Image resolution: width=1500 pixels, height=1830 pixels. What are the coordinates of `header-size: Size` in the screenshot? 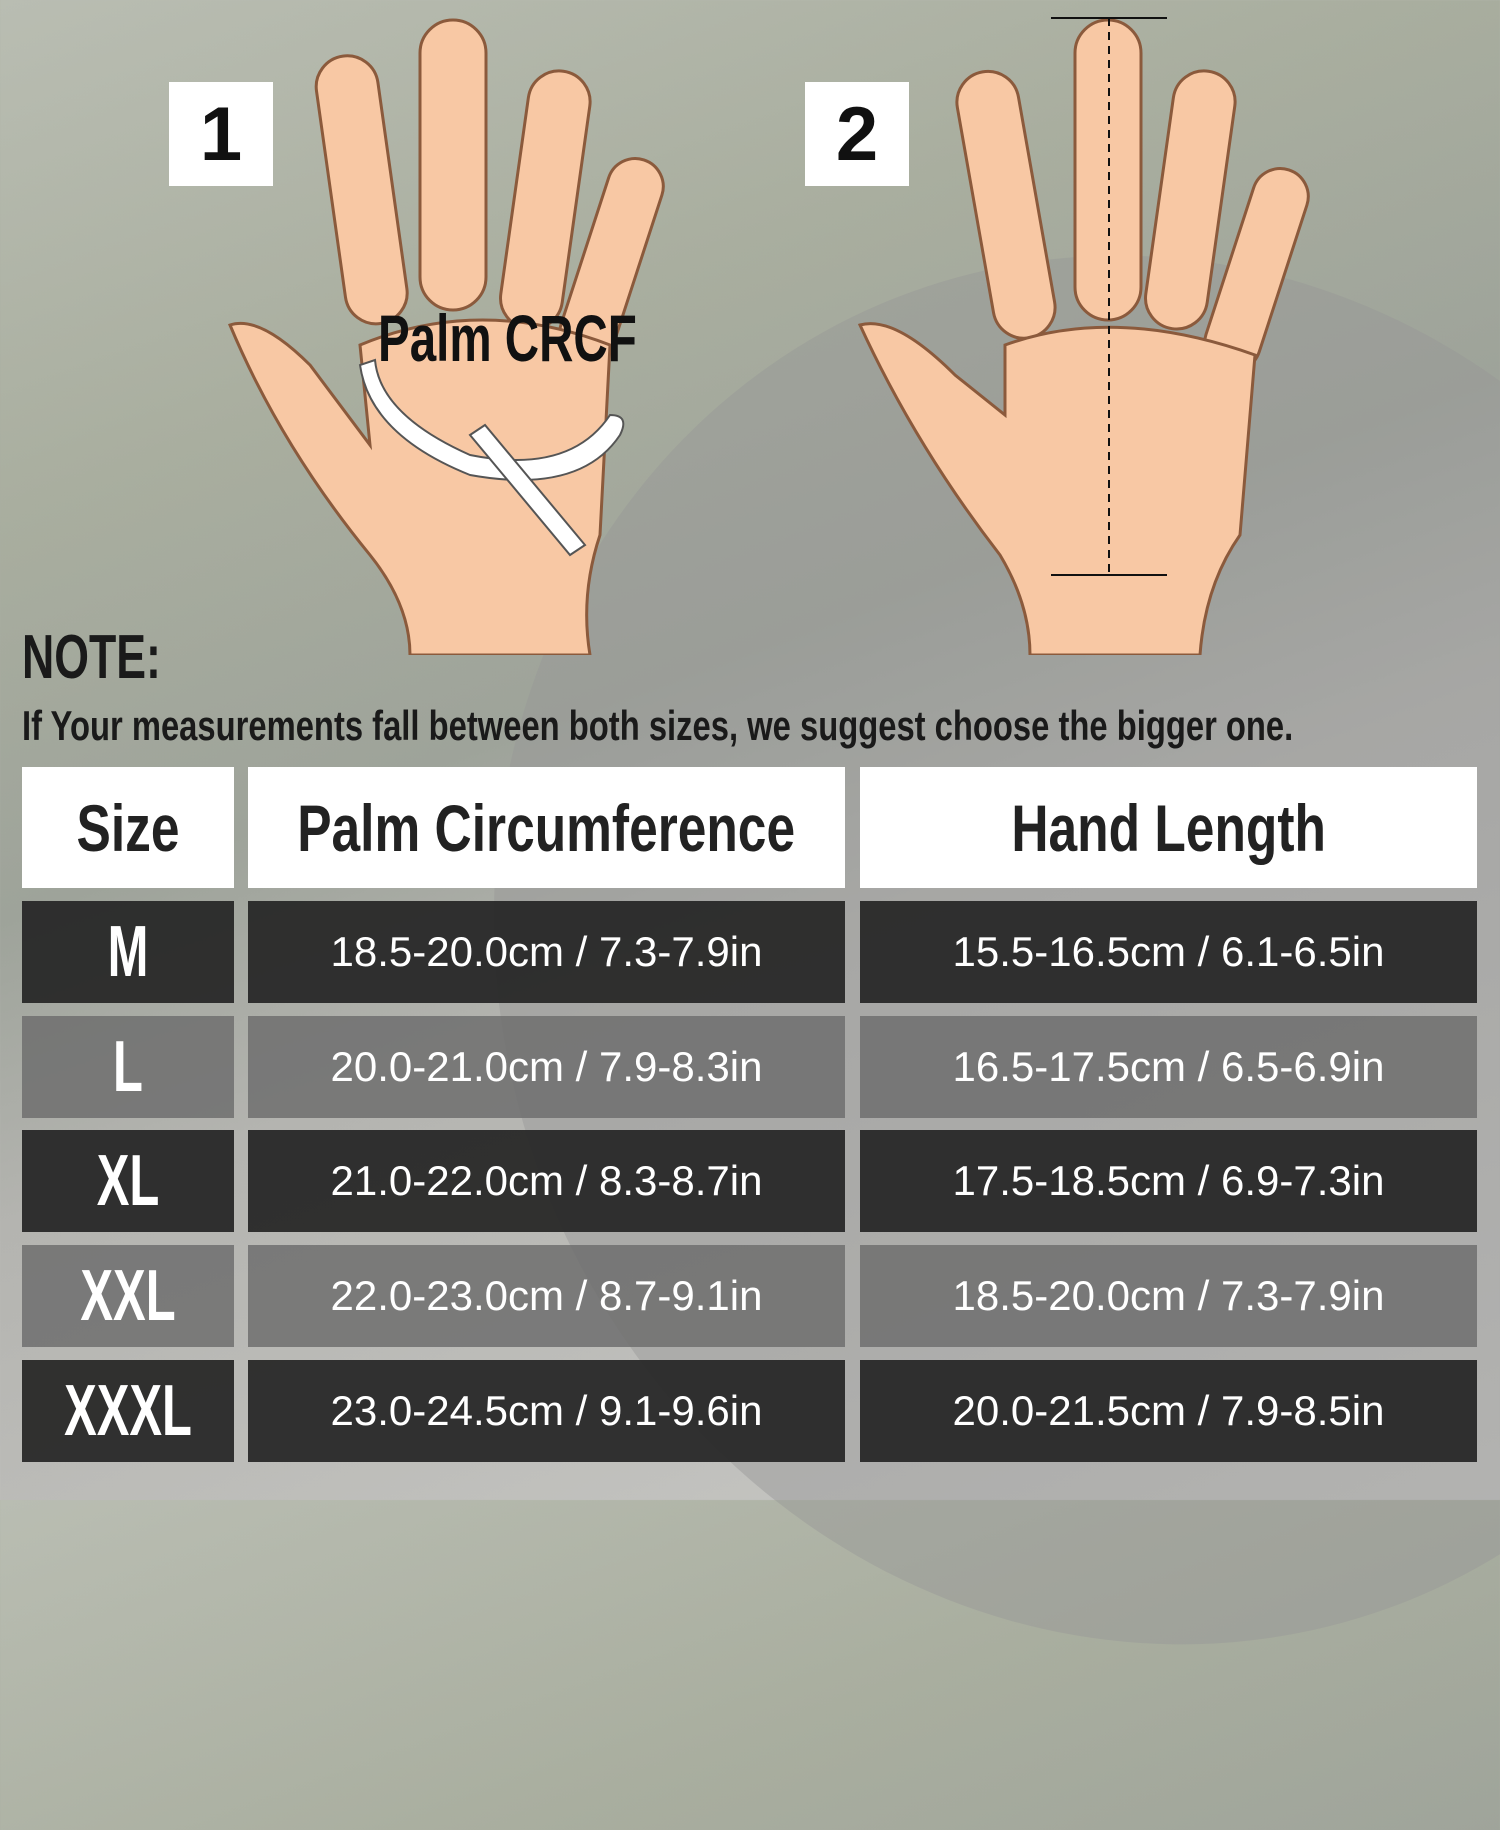 It's located at (128, 827).